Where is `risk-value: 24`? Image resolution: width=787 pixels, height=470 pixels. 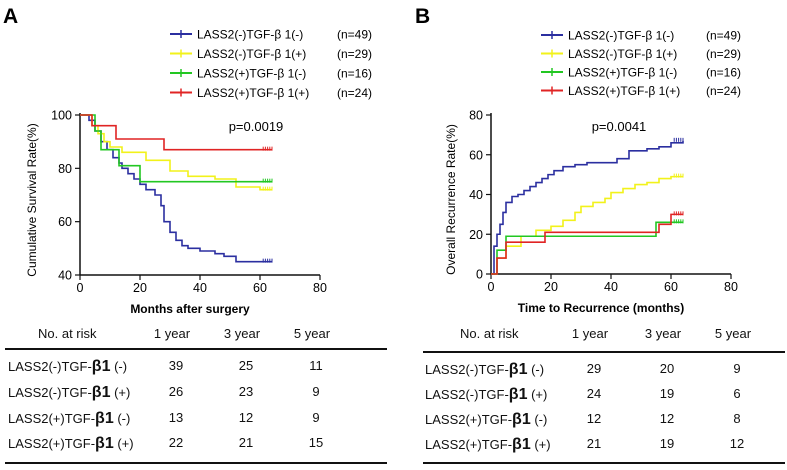
risk-value: 24 is located at coordinates (594, 393).